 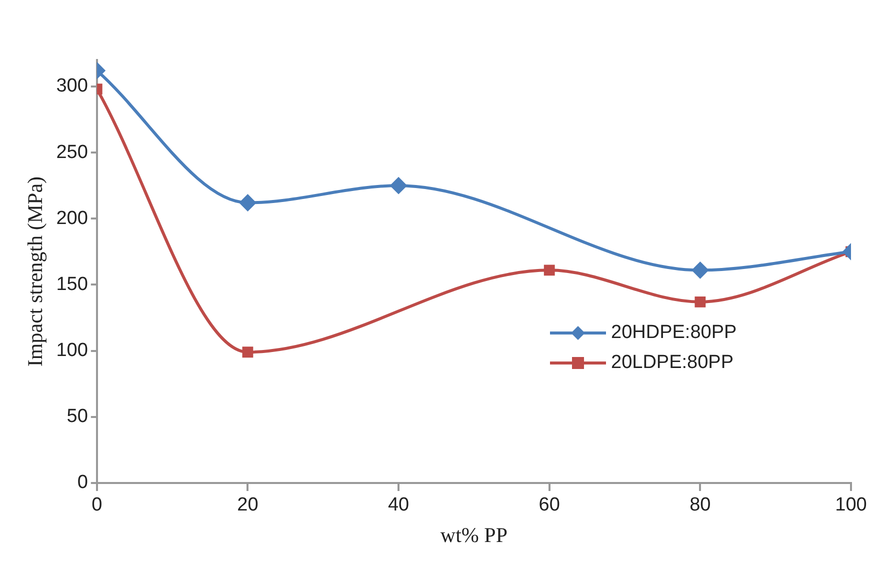 What do you see at coordinates (72, 351) in the screenshot?
I see `y-tick-label: 100` at bounding box center [72, 351].